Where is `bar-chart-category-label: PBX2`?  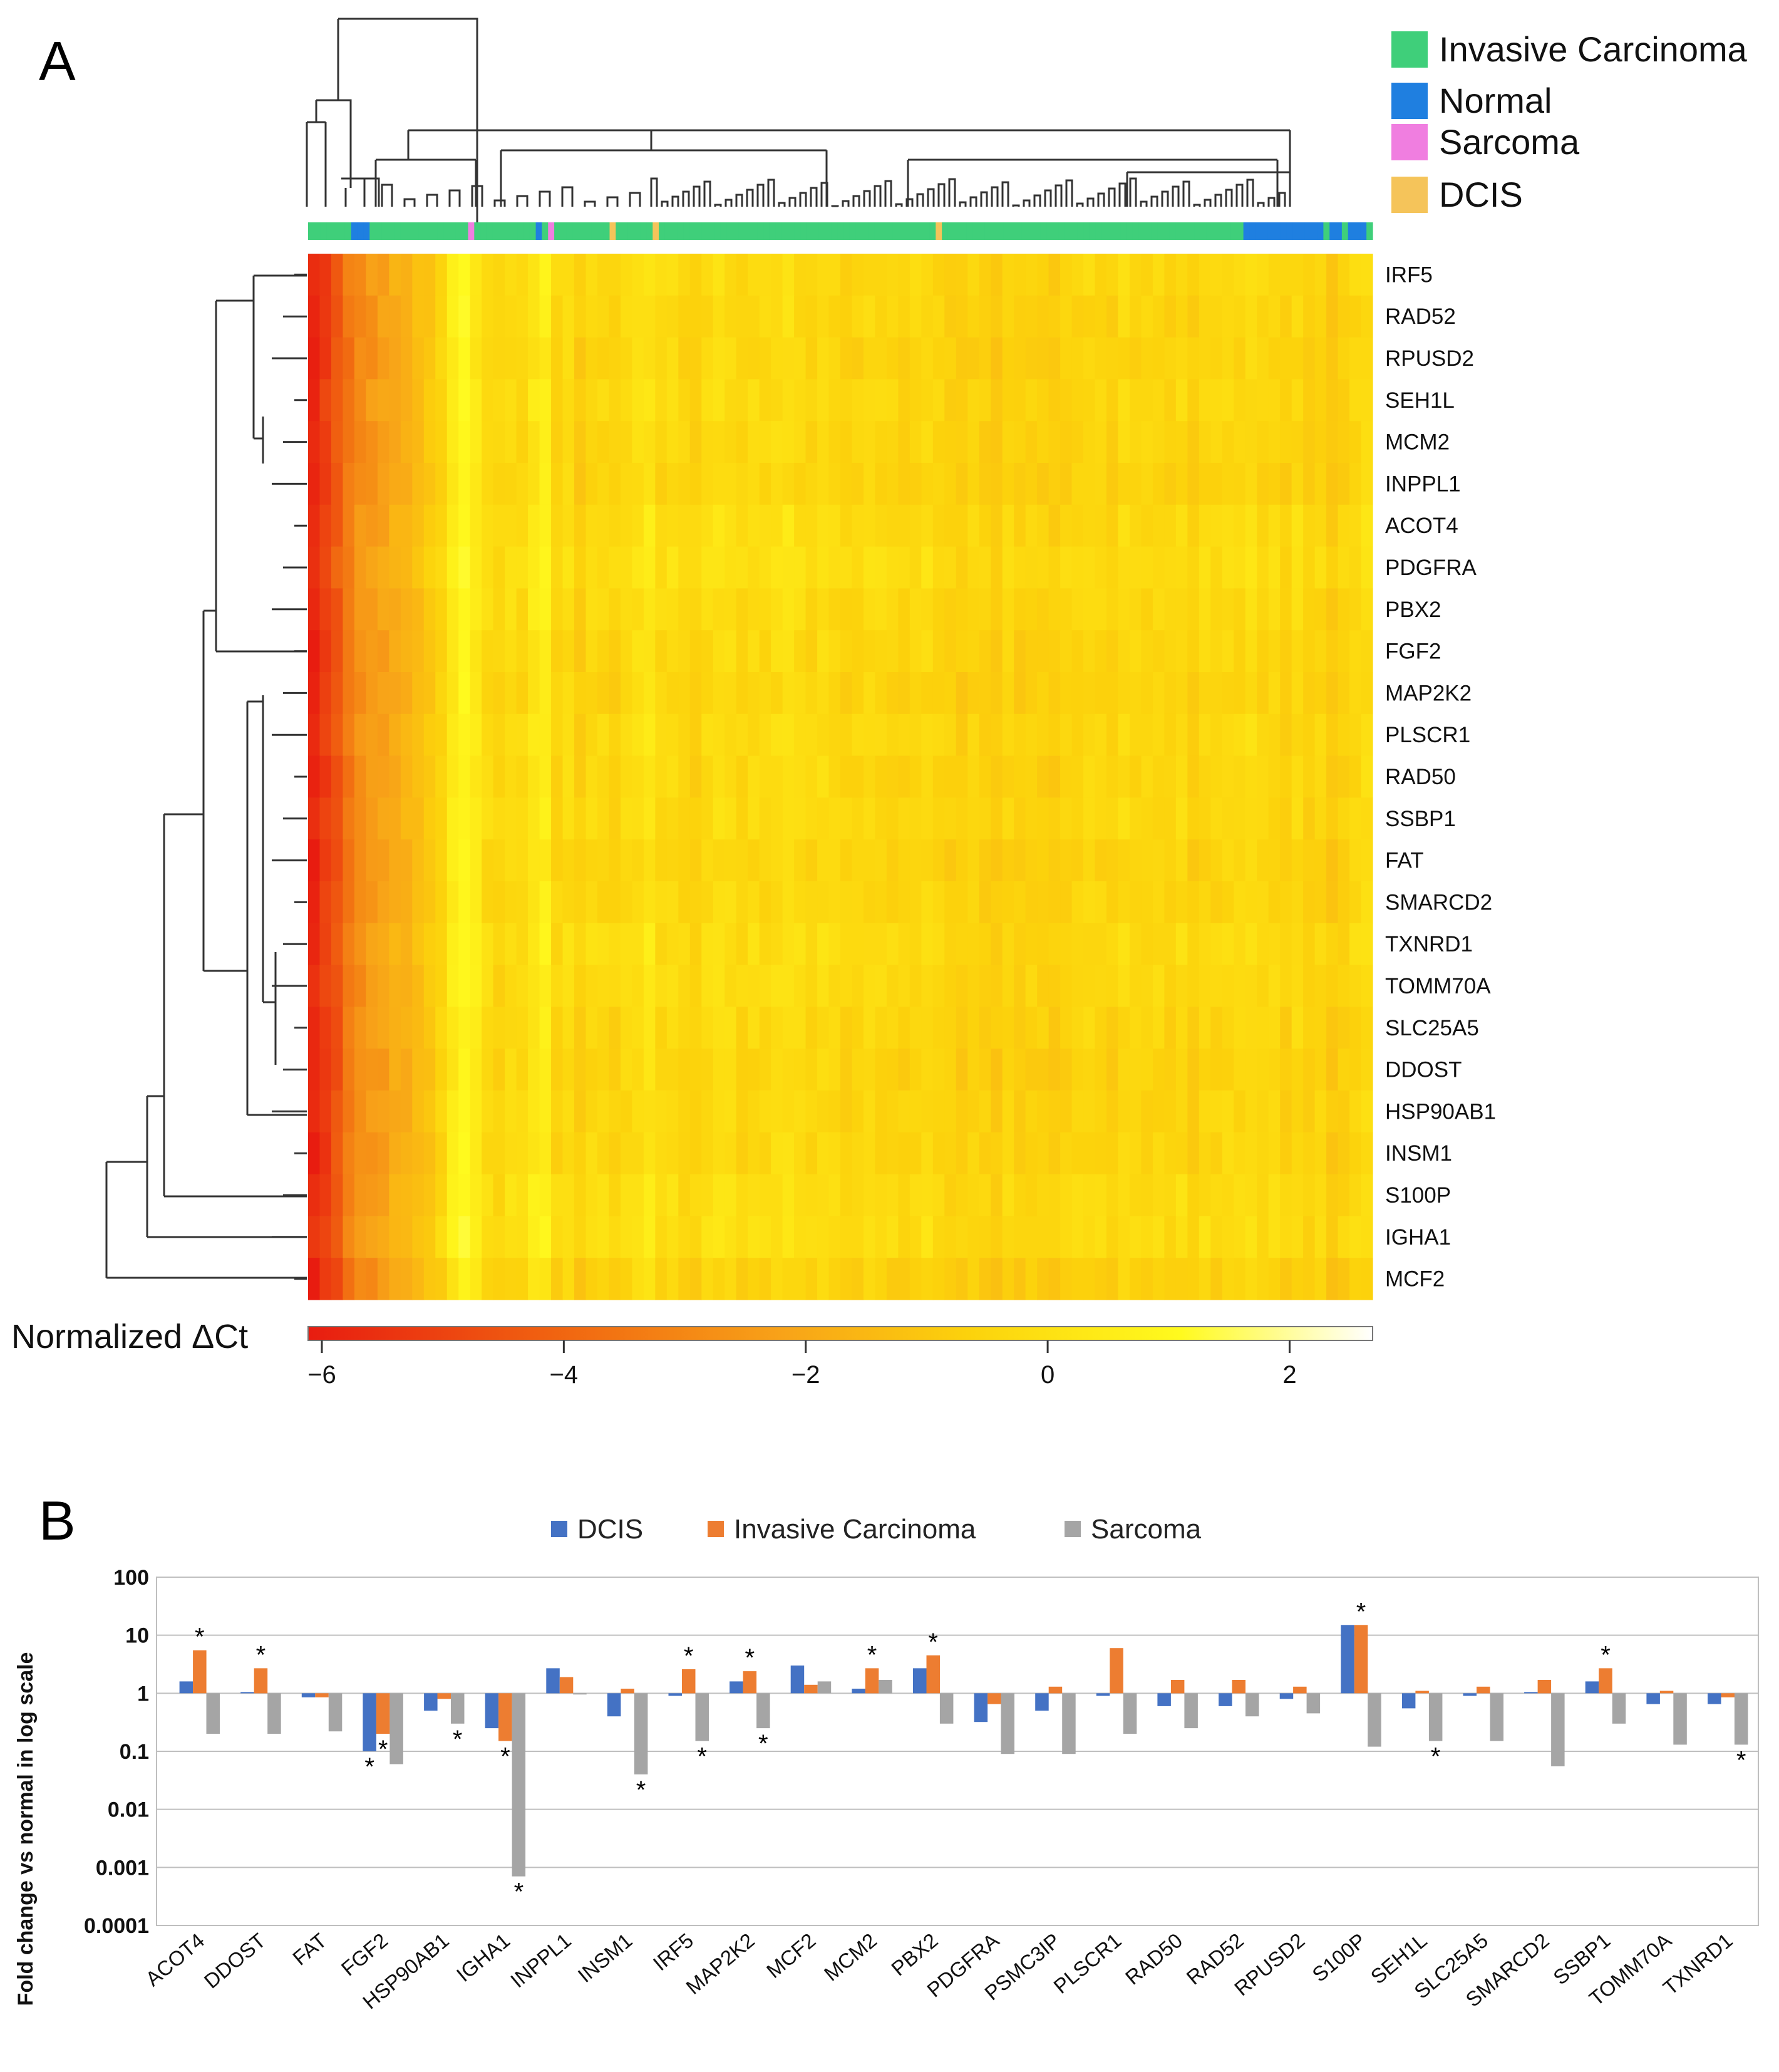
bar-chart-category-label: PBX2 is located at coordinates (914, 1955).